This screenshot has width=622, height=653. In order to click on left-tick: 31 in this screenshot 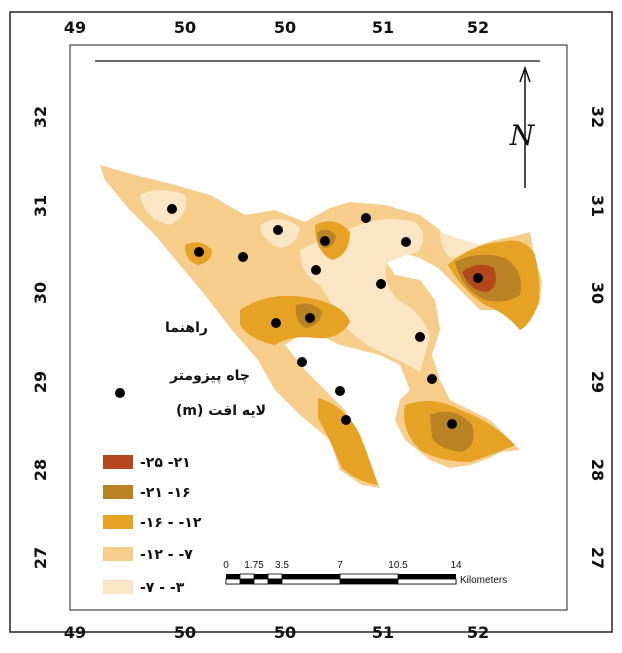, I will do `click(40, 206)`.